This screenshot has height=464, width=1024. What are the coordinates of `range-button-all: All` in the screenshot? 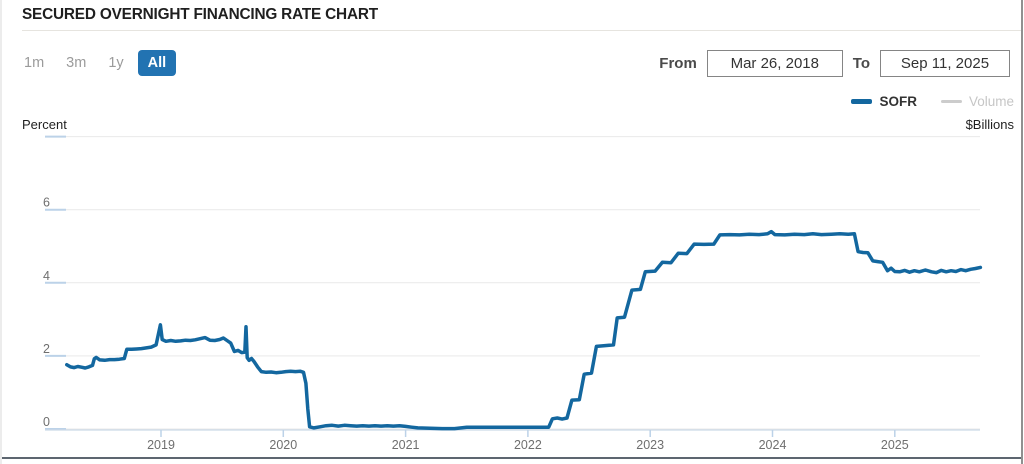 It's located at (157, 63).